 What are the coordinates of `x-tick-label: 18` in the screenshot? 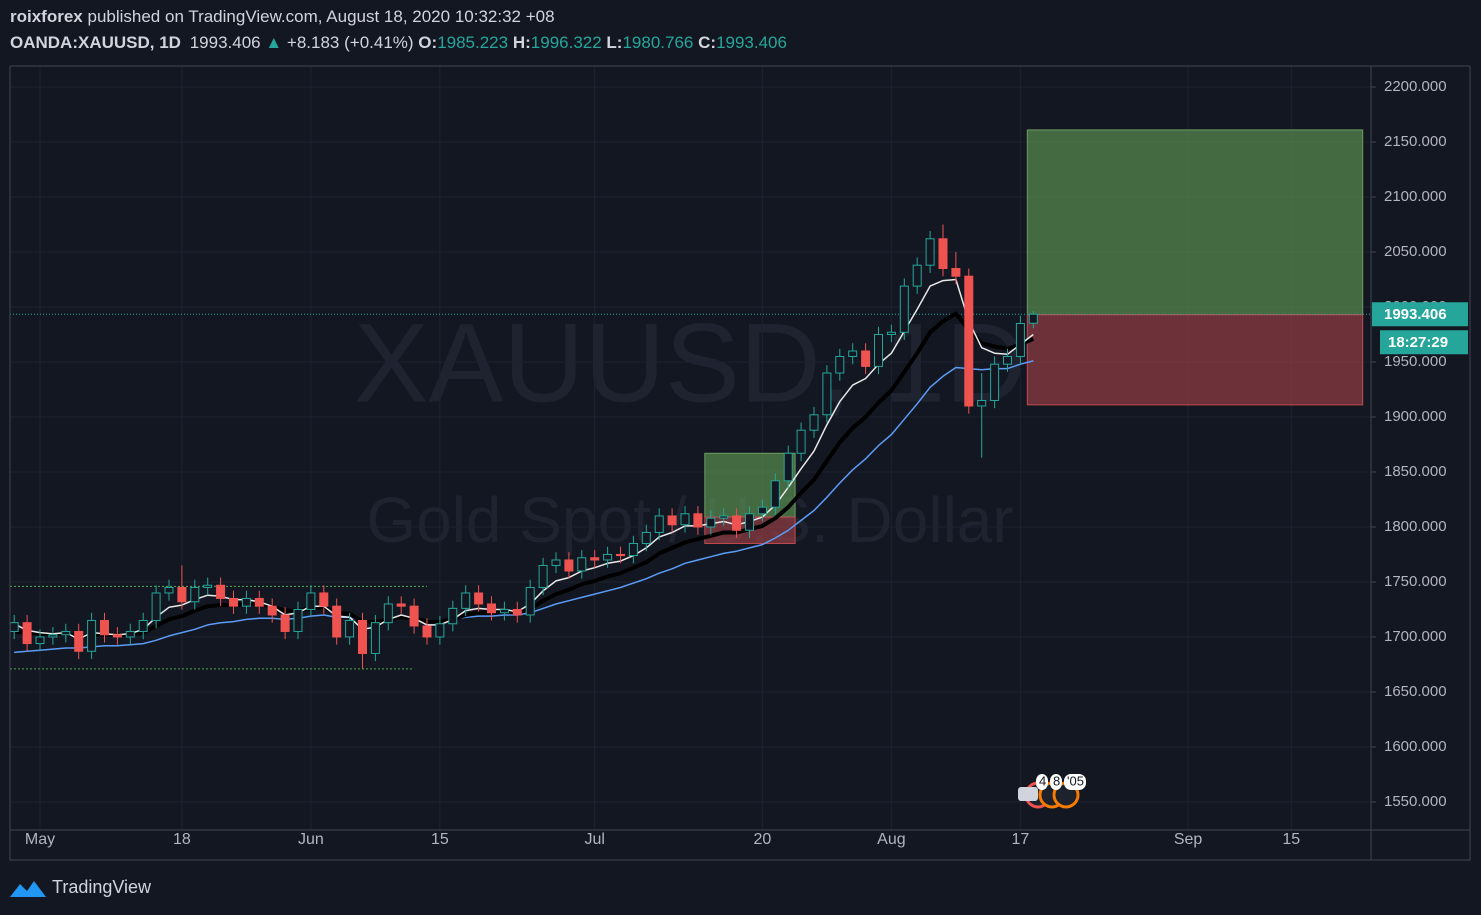 It's located at (182, 839).